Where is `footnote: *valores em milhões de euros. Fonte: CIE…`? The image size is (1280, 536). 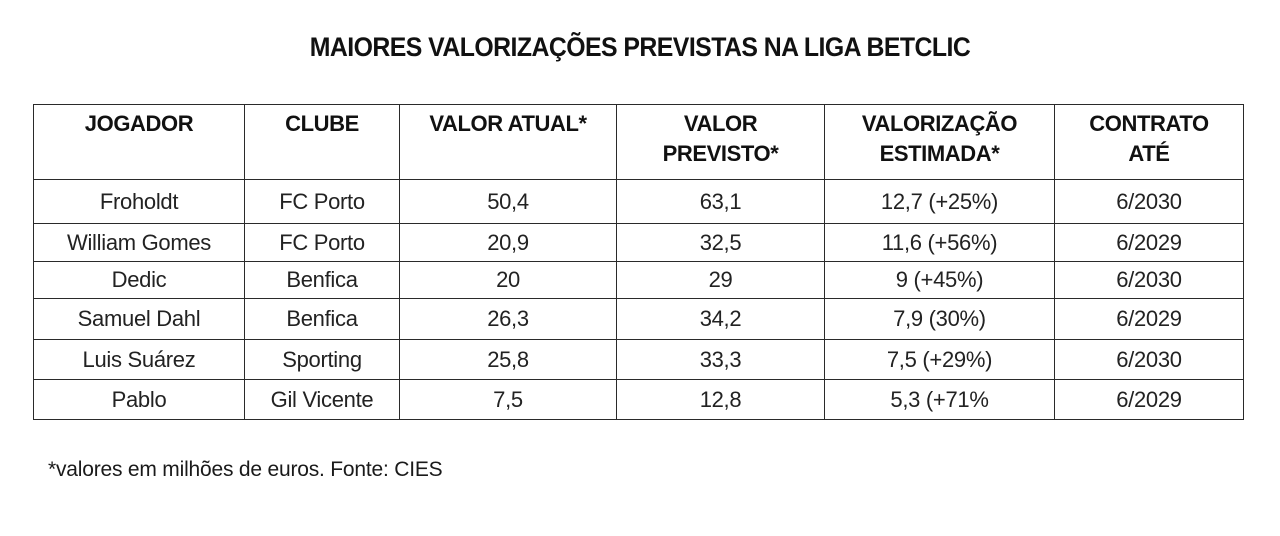 footnote: *valores em milhões de euros. Fonte: CIE… is located at coordinates (245, 469).